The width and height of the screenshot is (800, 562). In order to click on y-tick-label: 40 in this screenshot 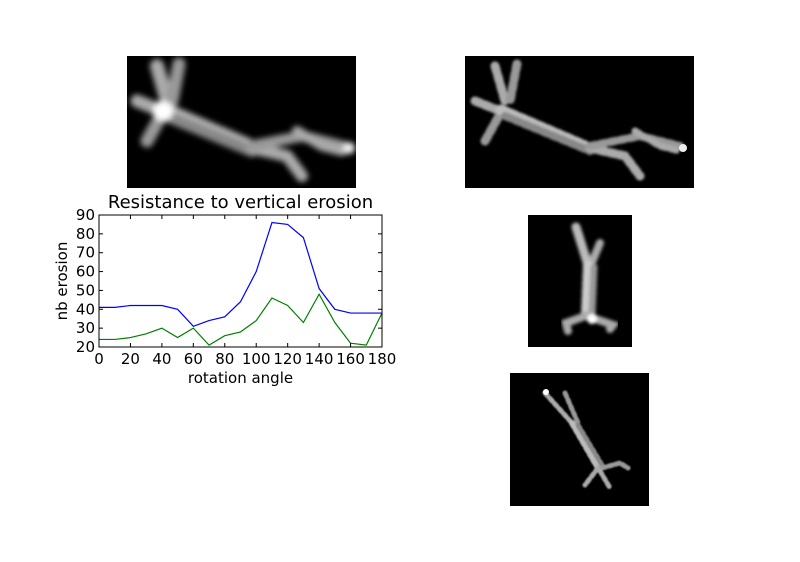, I will do `click(85, 309)`.